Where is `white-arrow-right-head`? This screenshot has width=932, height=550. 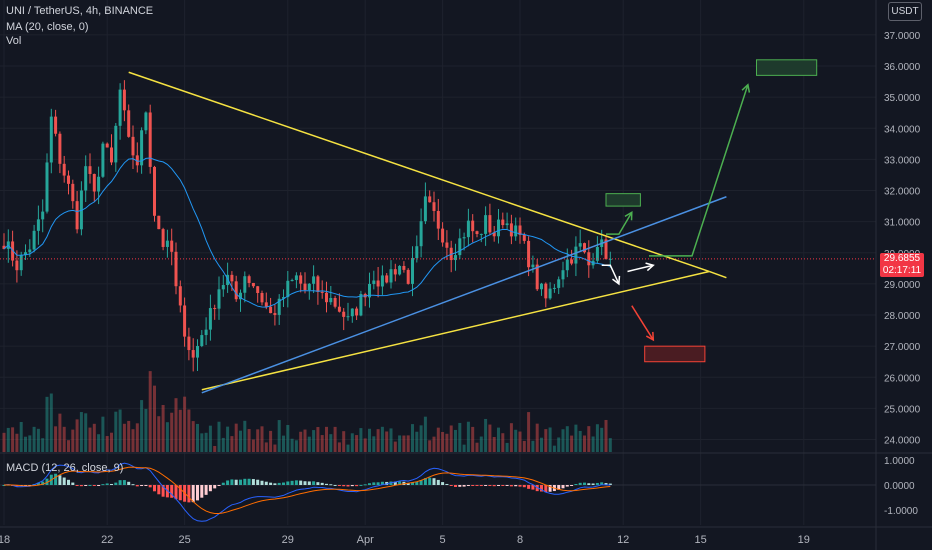
white-arrow-right-head is located at coordinates (650, 267).